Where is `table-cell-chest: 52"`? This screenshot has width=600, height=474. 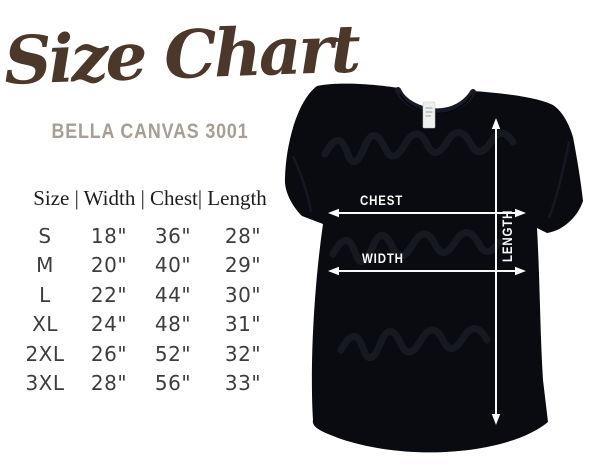
table-cell-chest: 52" is located at coordinates (173, 353).